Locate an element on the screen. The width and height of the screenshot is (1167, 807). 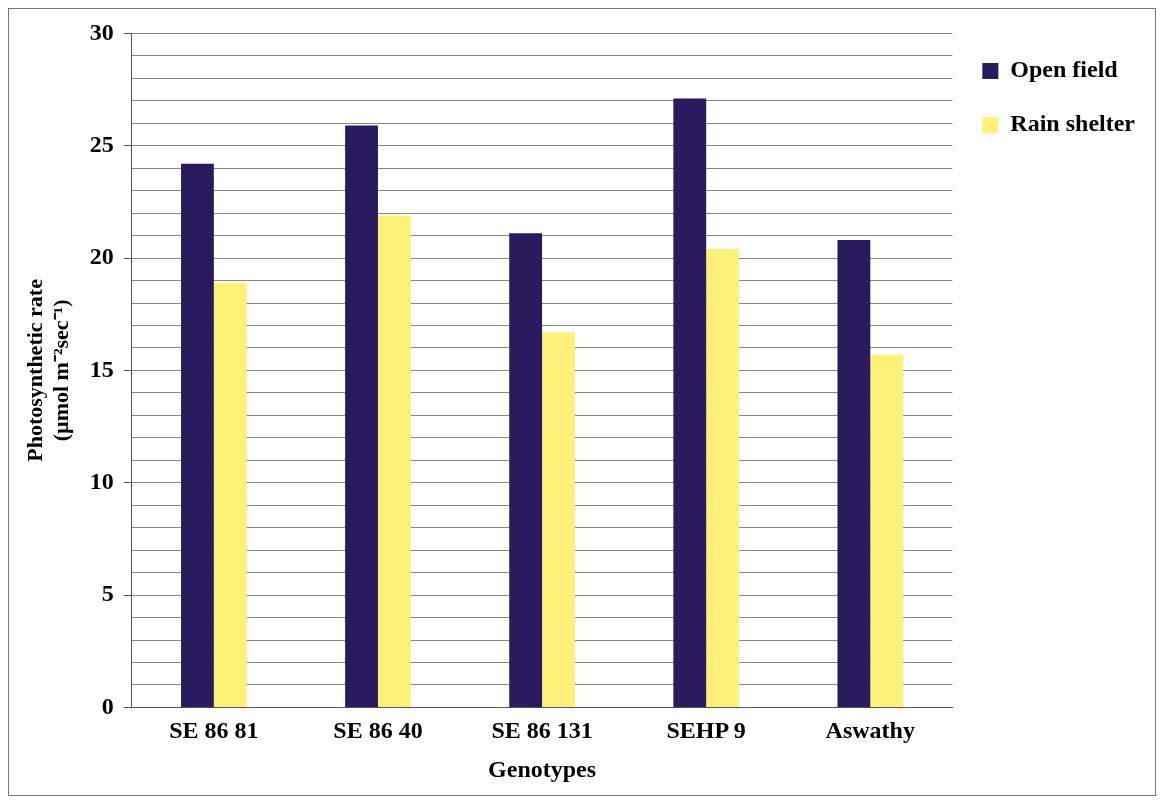
x-tick-label: SE 86 40 is located at coordinates (378, 730).